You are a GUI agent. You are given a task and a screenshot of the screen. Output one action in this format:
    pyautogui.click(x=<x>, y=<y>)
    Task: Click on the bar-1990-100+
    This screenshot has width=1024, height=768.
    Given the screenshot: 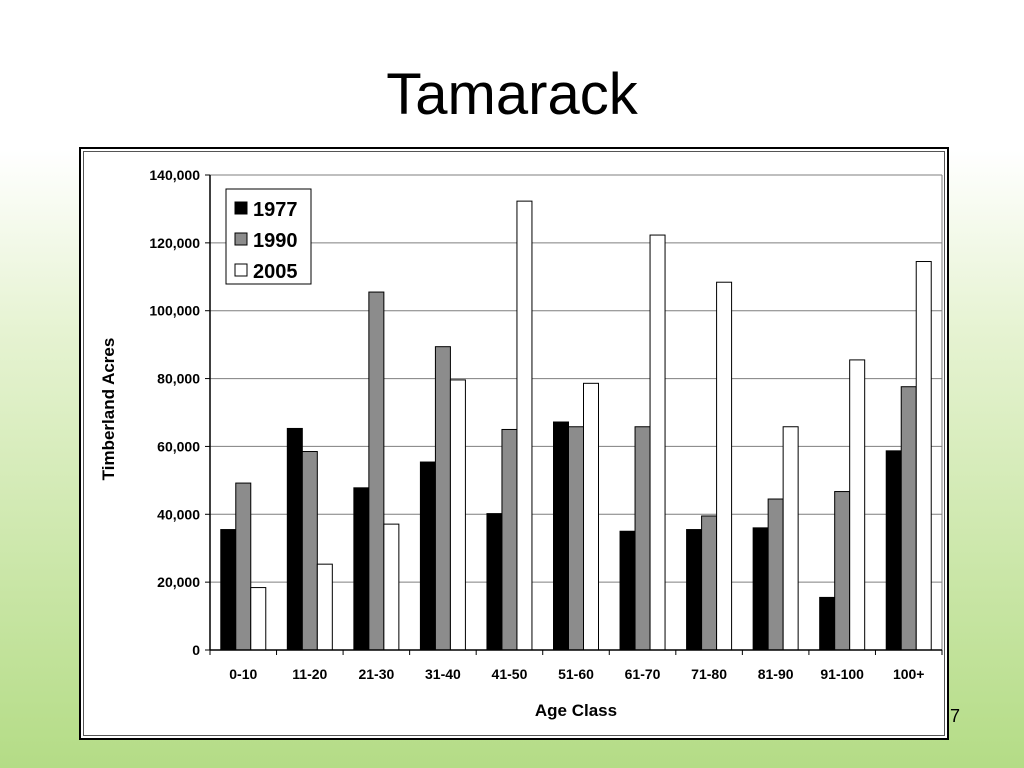 What is the action you would take?
    pyautogui.click(x=908, y=518)
    